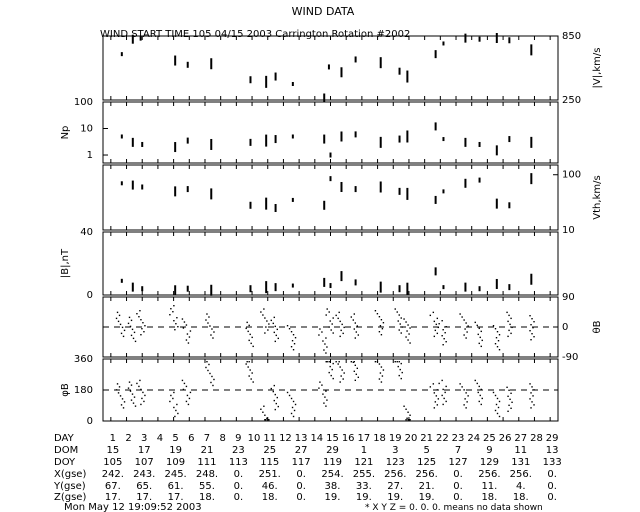 The image size is (640, 512). What do you see at coordinates (301, 474) in the screenshot?
I see `table-cell: 0.` at bounding box center [301, 474].